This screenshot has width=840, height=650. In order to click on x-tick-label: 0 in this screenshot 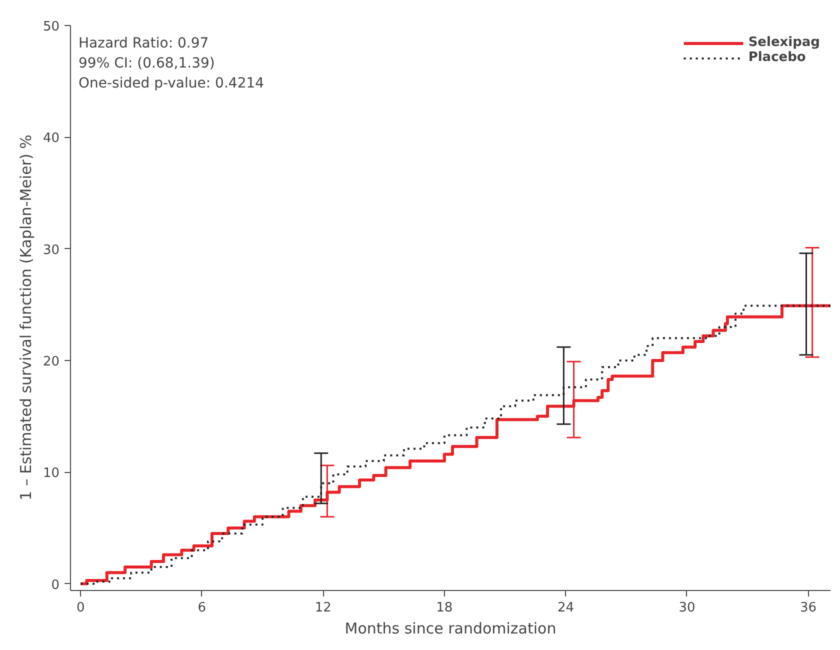, I will do `click(80, 608)`.